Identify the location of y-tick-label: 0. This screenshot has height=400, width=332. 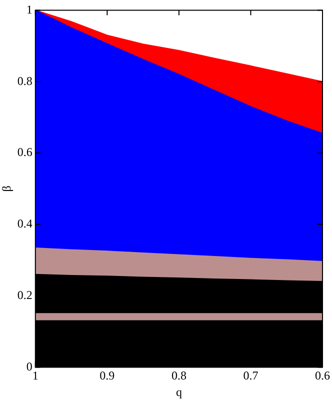
(29, 366).